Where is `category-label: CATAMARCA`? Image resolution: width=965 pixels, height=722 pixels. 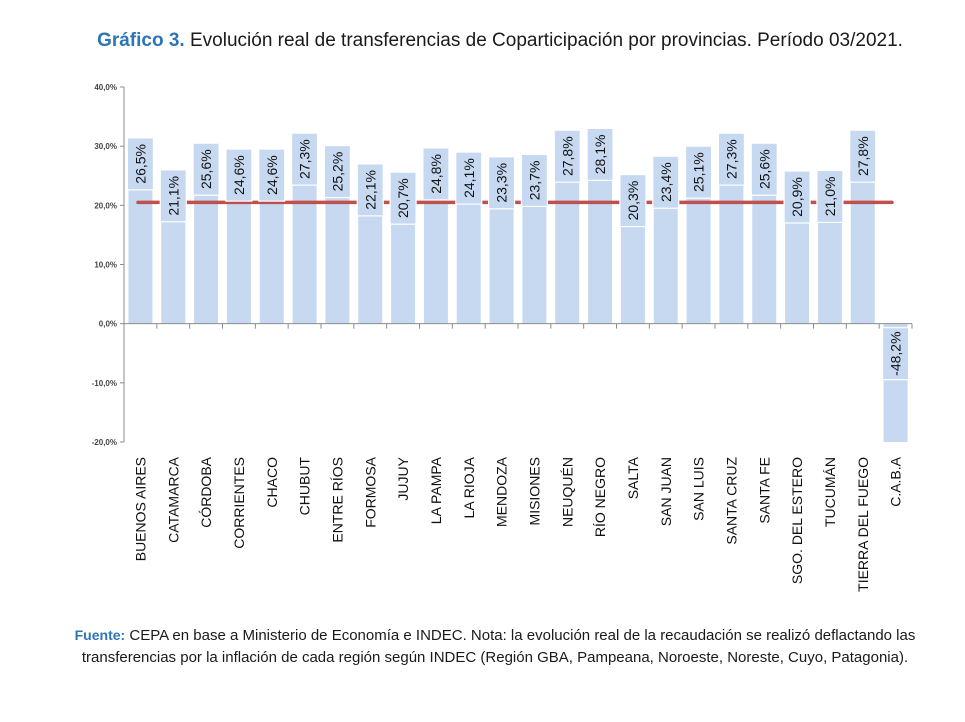 category-label: CATAMARCA is located at coordinates (173, 499).